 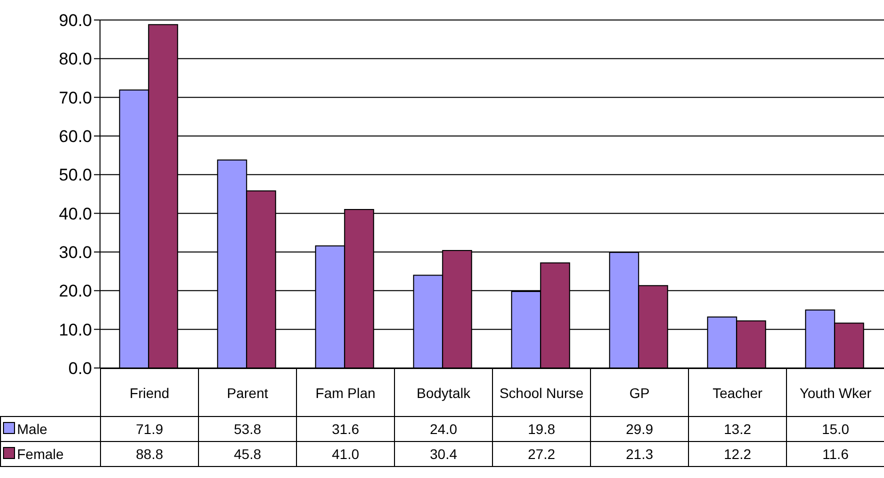 What do you see at coordinates (149, 454) in the screenshot?
I see `data-label: 88.8` at bounding box center [149, 454].